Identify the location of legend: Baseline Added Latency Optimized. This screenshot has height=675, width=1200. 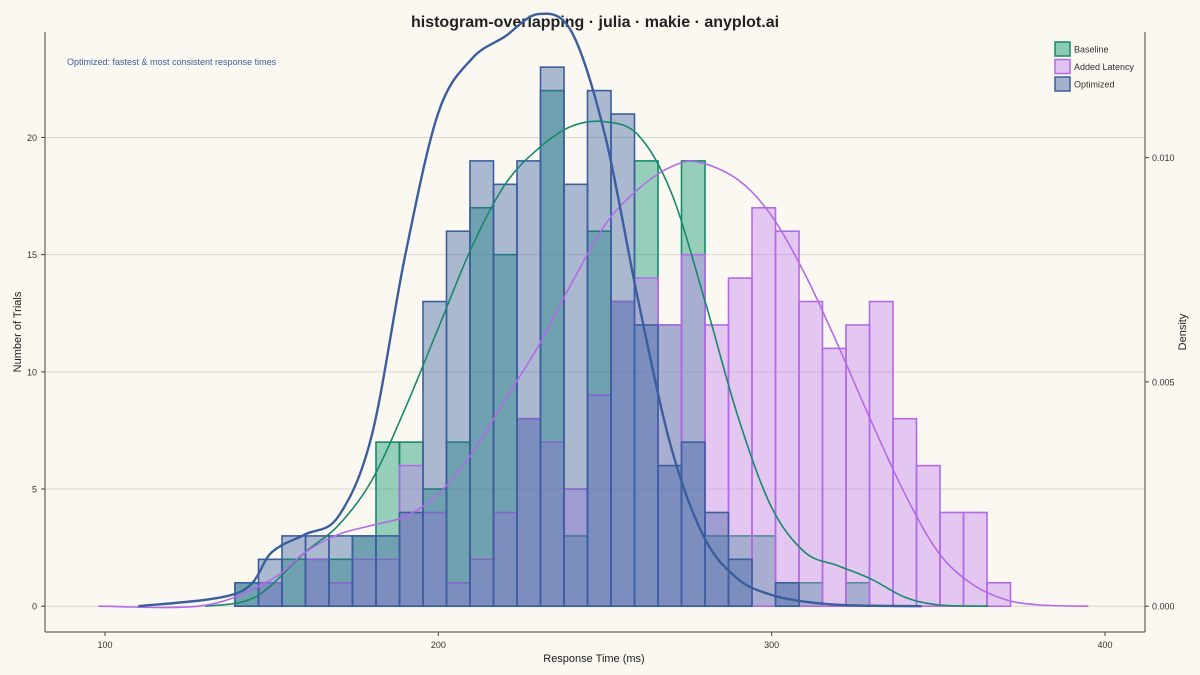
(1094, 66).